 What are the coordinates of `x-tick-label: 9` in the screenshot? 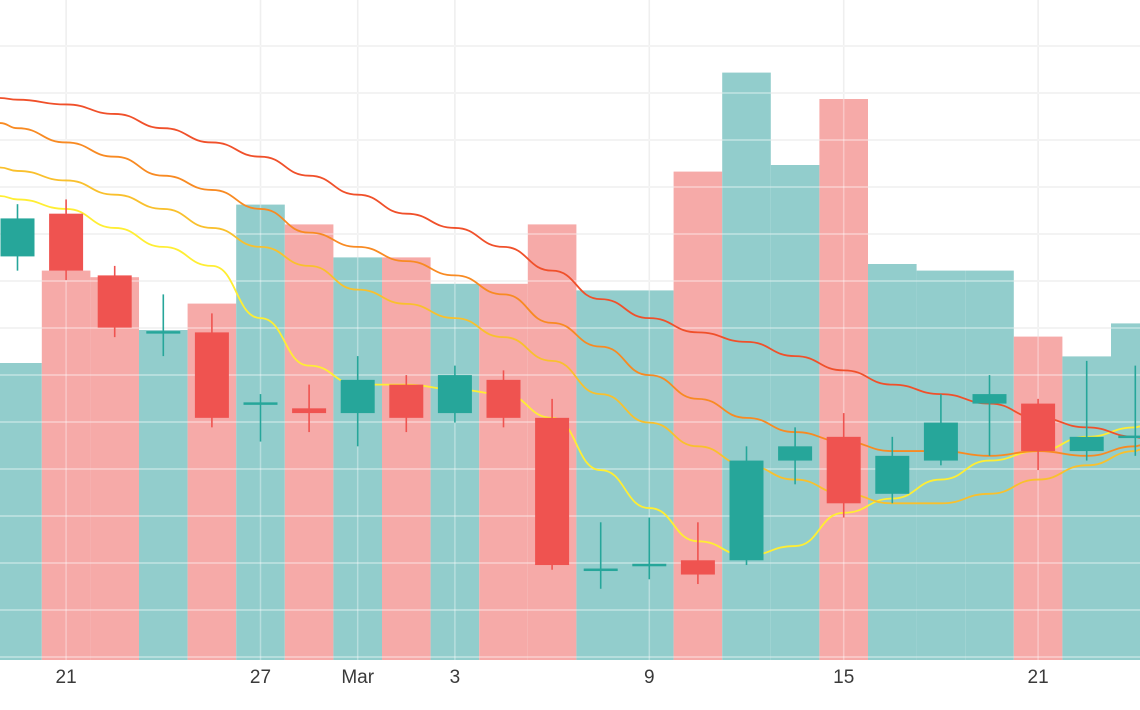 It's located at (649, 677).